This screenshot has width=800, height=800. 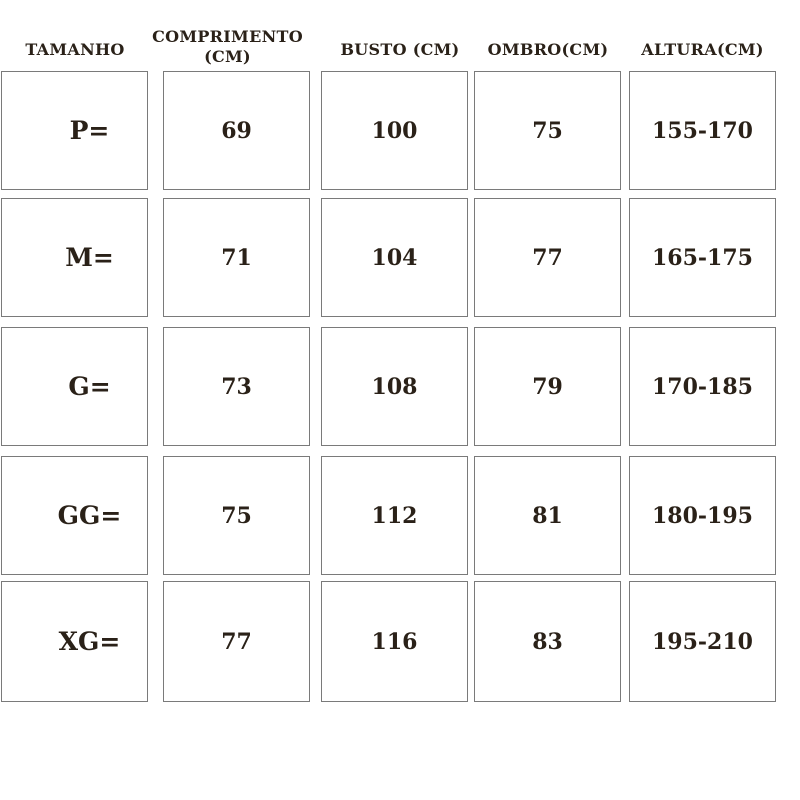 I want to click on cell-size: P=, so click(x=74, y=130).